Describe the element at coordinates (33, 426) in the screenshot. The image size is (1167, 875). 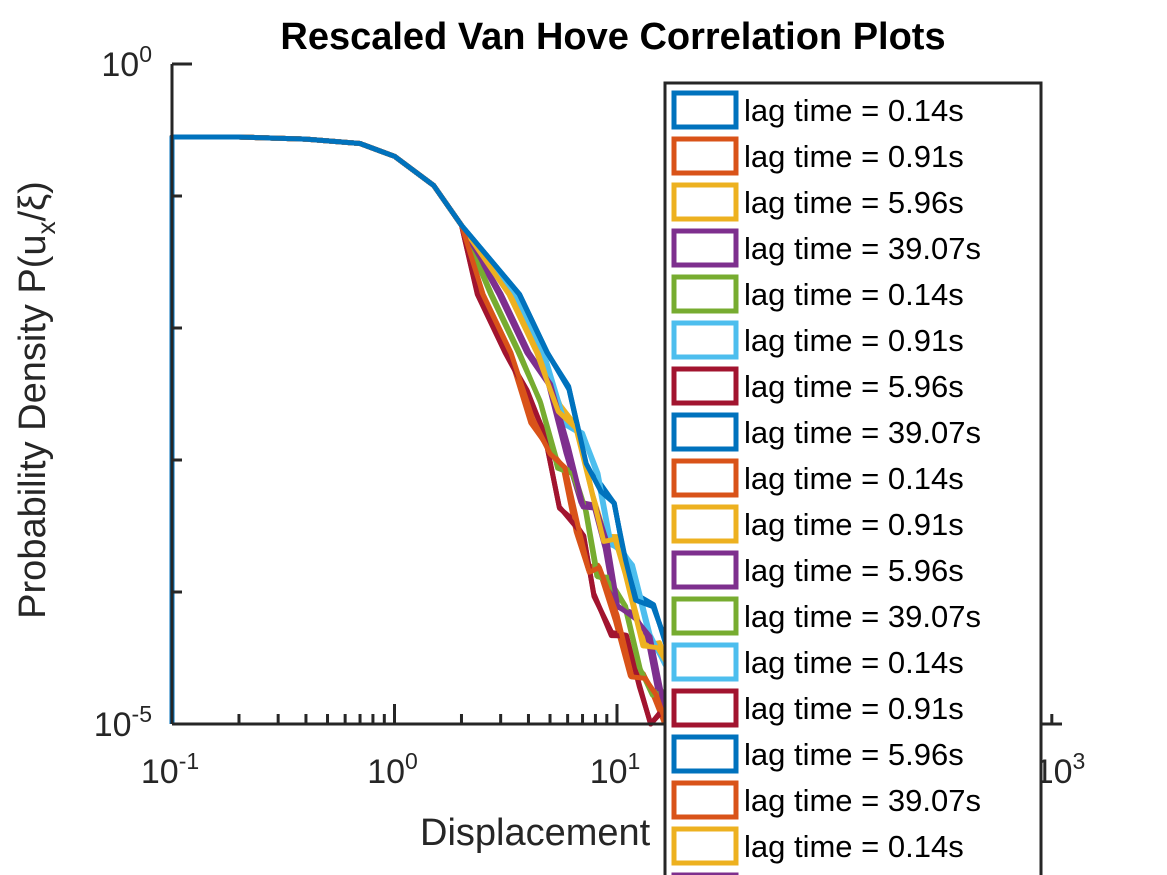
I see `y-axis-label-main: Probability Density P(u` at that location.